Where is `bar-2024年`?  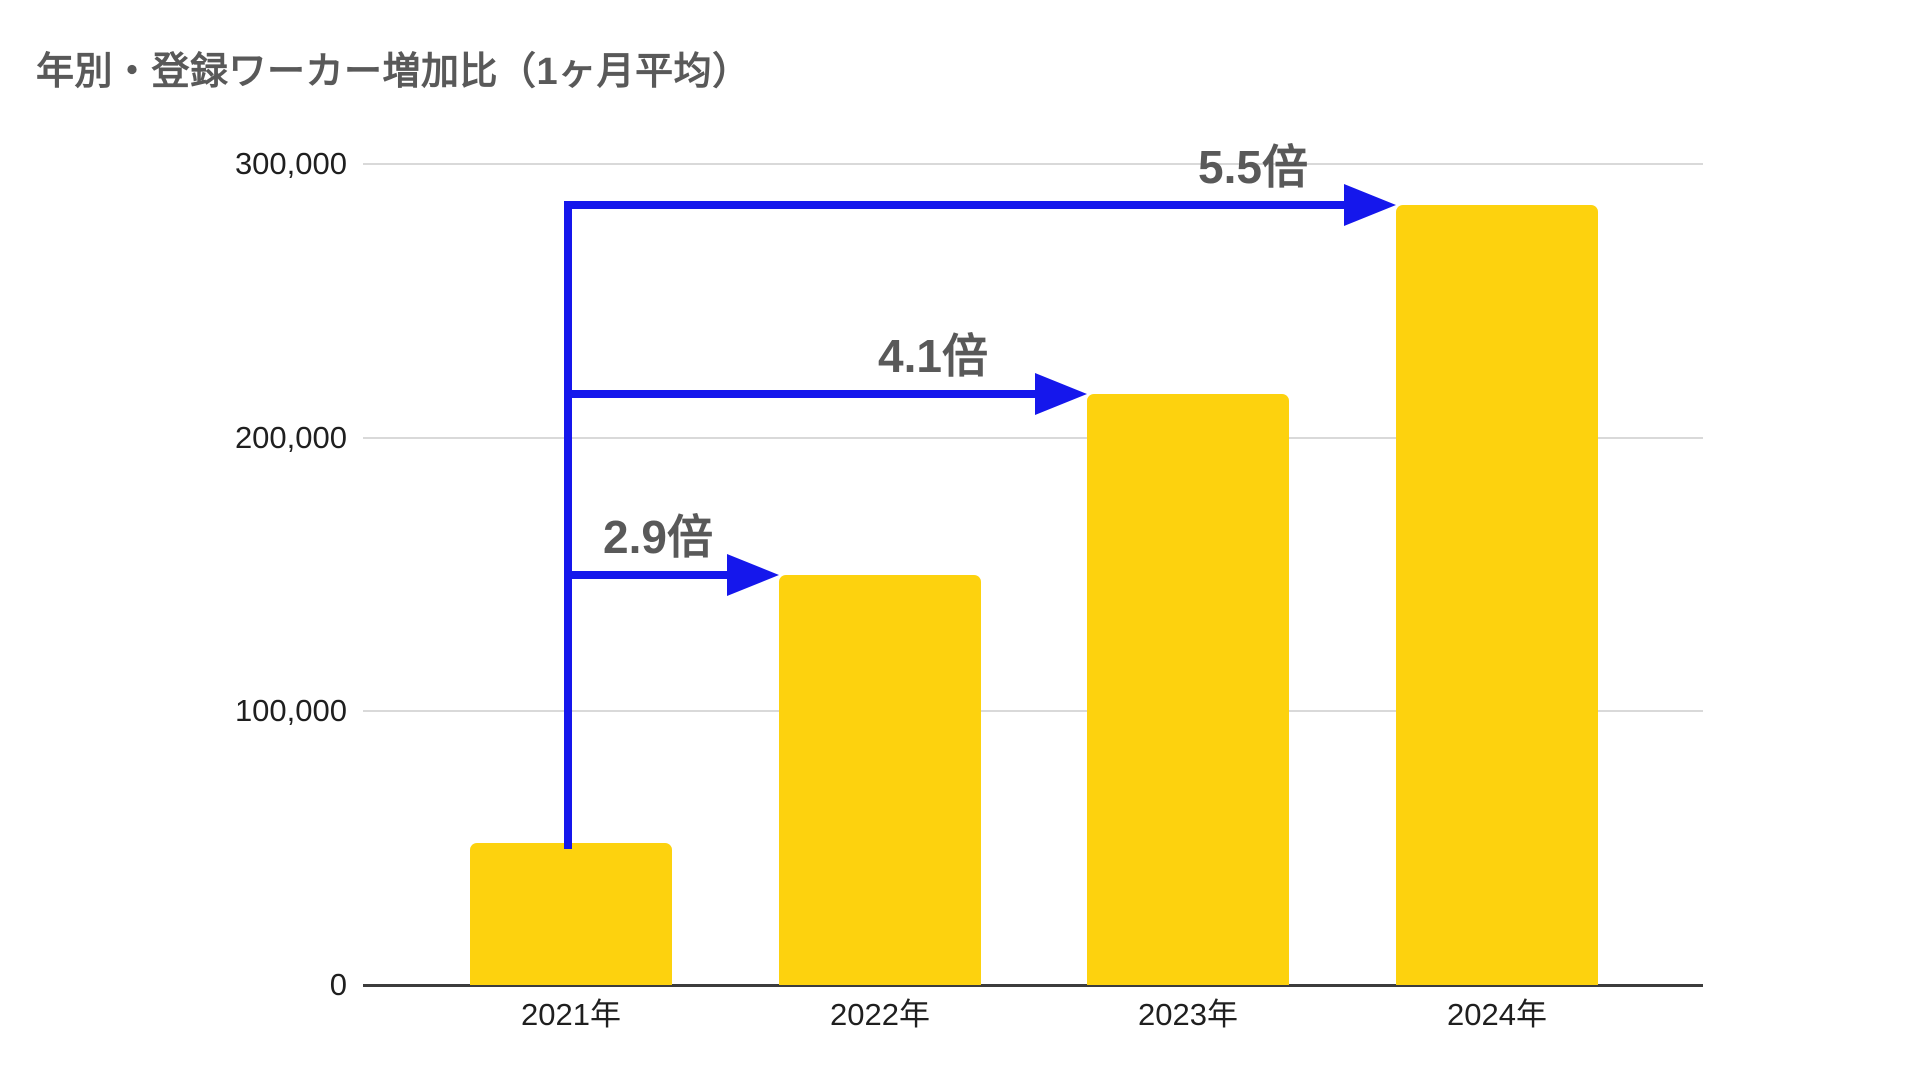 bar-2024年 is located at coordinates (1497, 595).